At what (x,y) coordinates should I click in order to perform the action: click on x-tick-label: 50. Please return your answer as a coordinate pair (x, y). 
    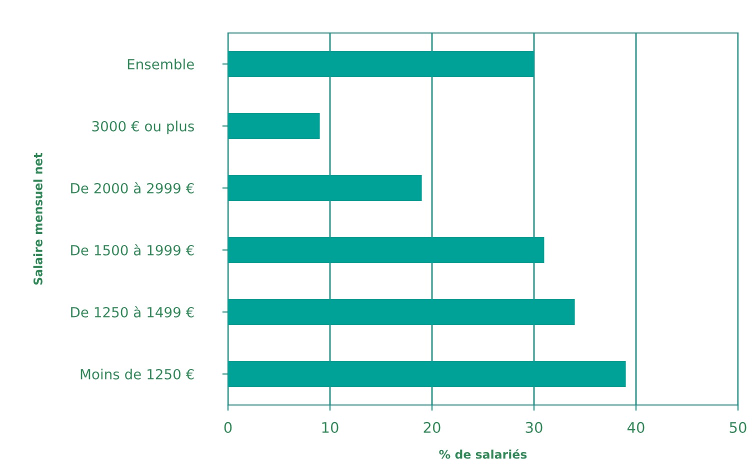
    Looking at the image, I should click on (738, 427).